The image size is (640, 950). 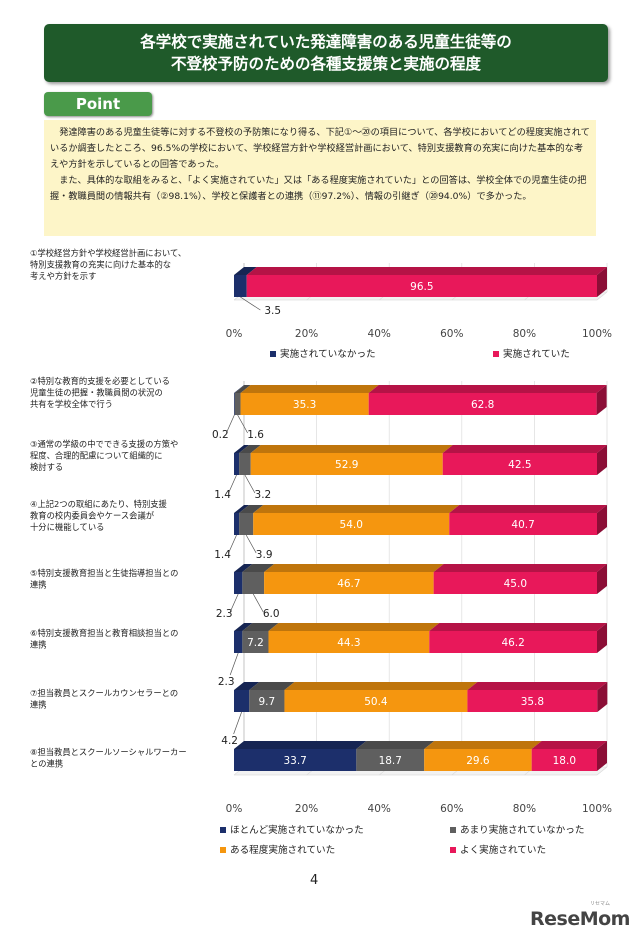 I want to click on data-label: 44.3, so click(x=348, y=643).